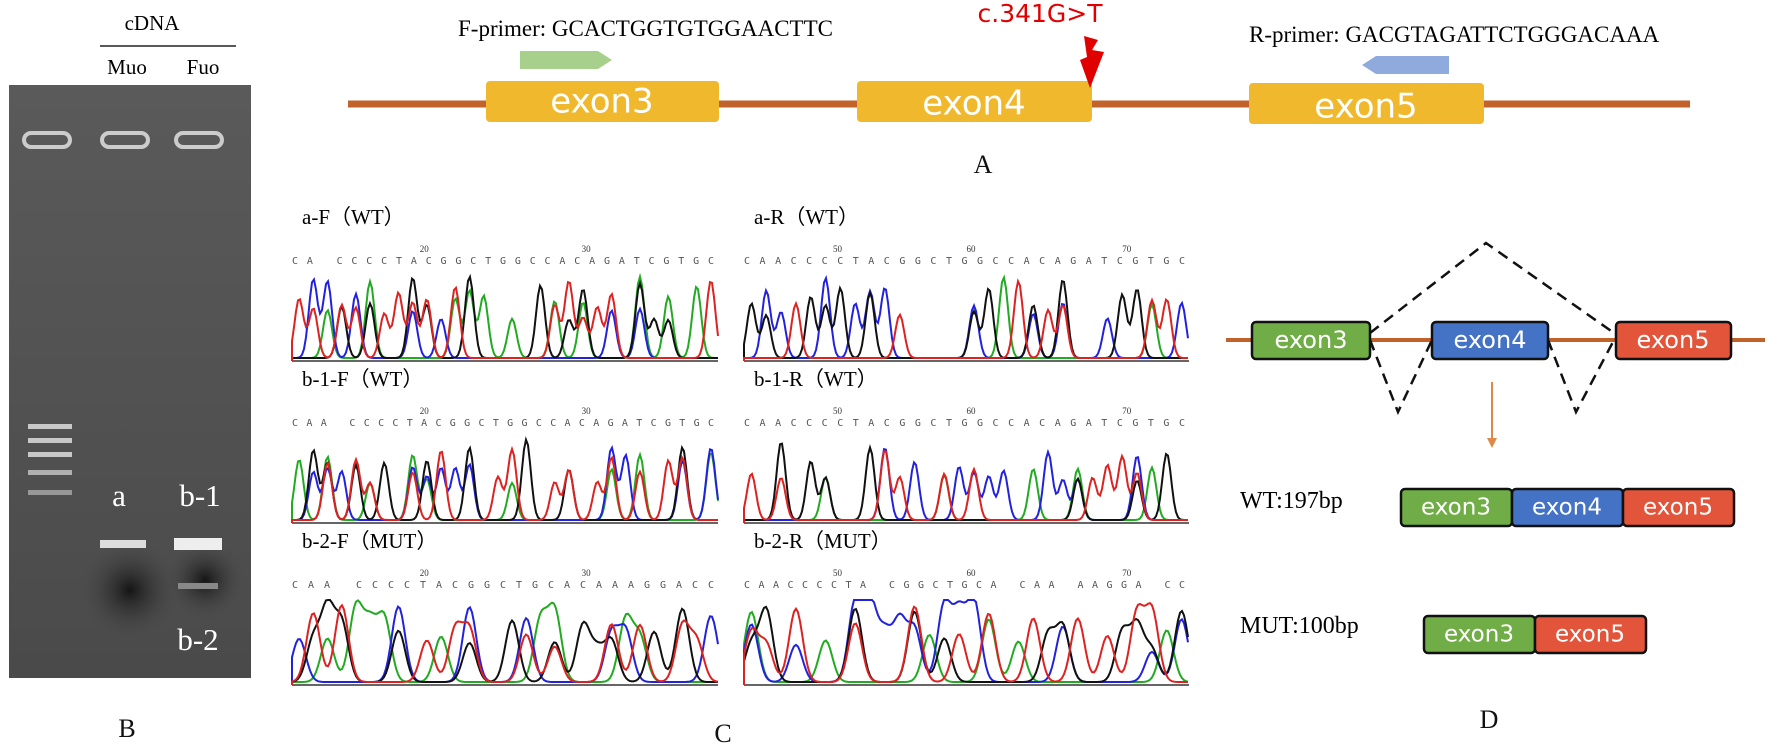  I want to click on trace-title: a-R（WT）, so click(806, 217).